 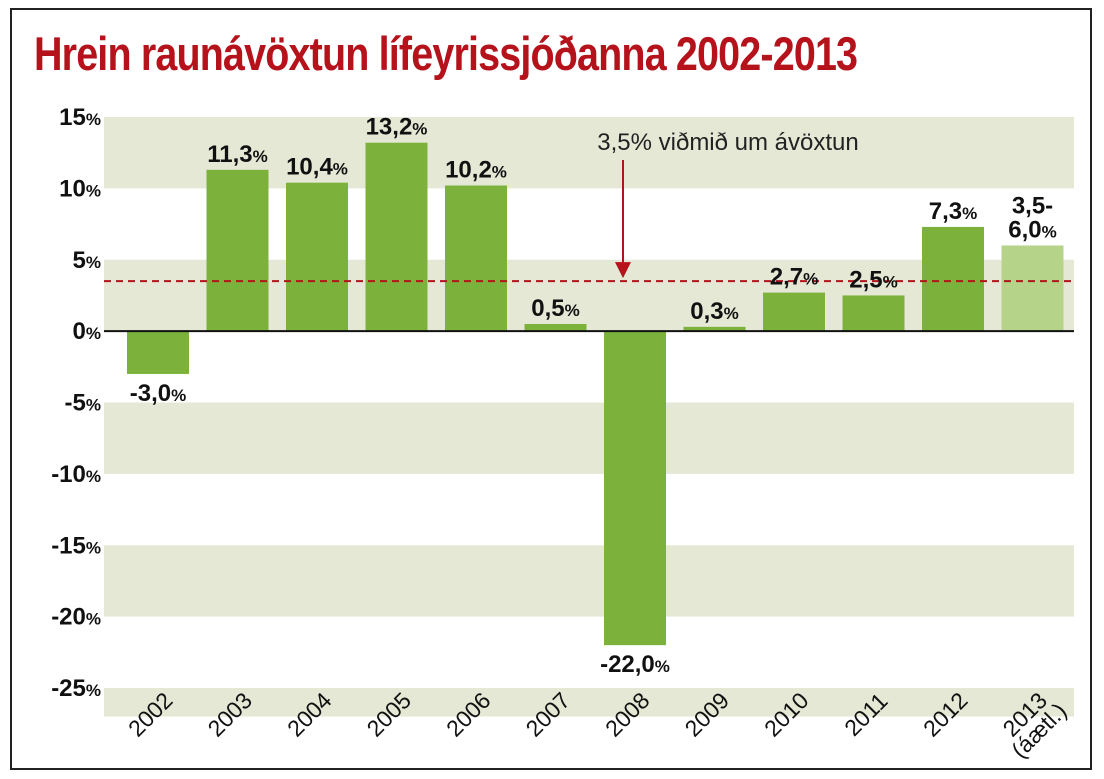 What do you see at coordinates (794, 312) in the screenshot?
I see `bar-2010` at bounding box center [794, 312].